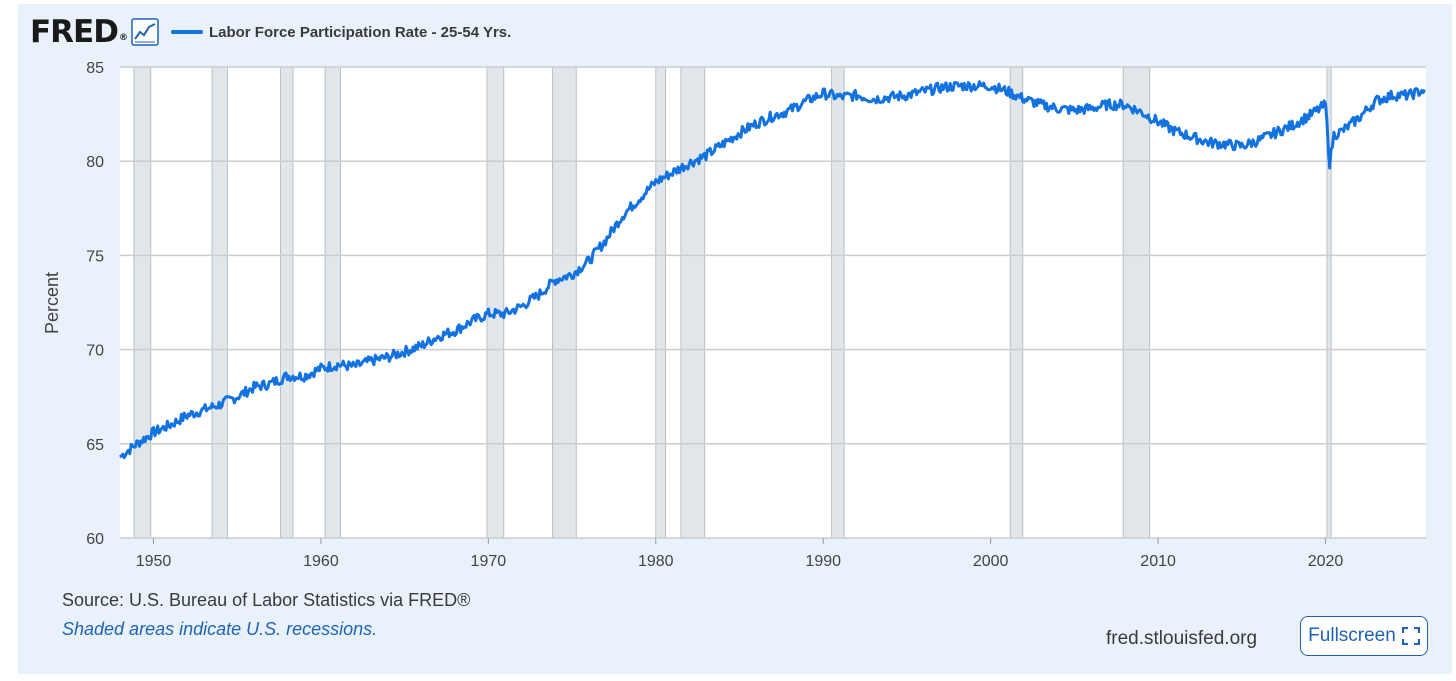  I want to click on x-tick-label-1960: 1960, so click(321, 561).